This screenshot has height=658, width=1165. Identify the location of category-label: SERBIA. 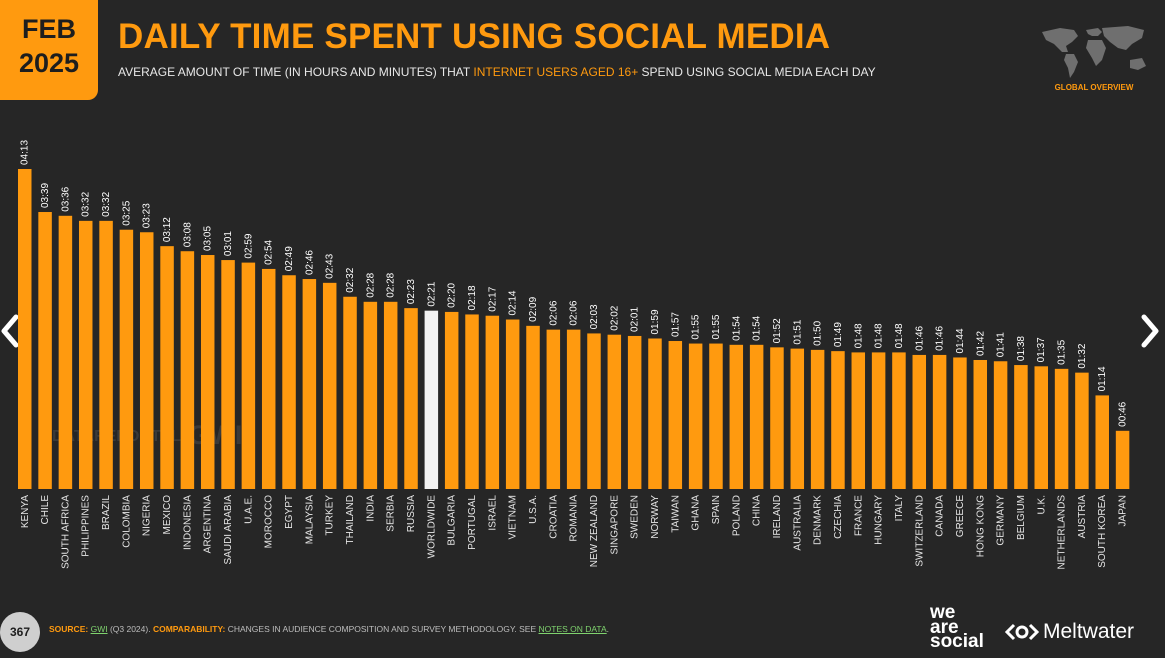
(391, 513).